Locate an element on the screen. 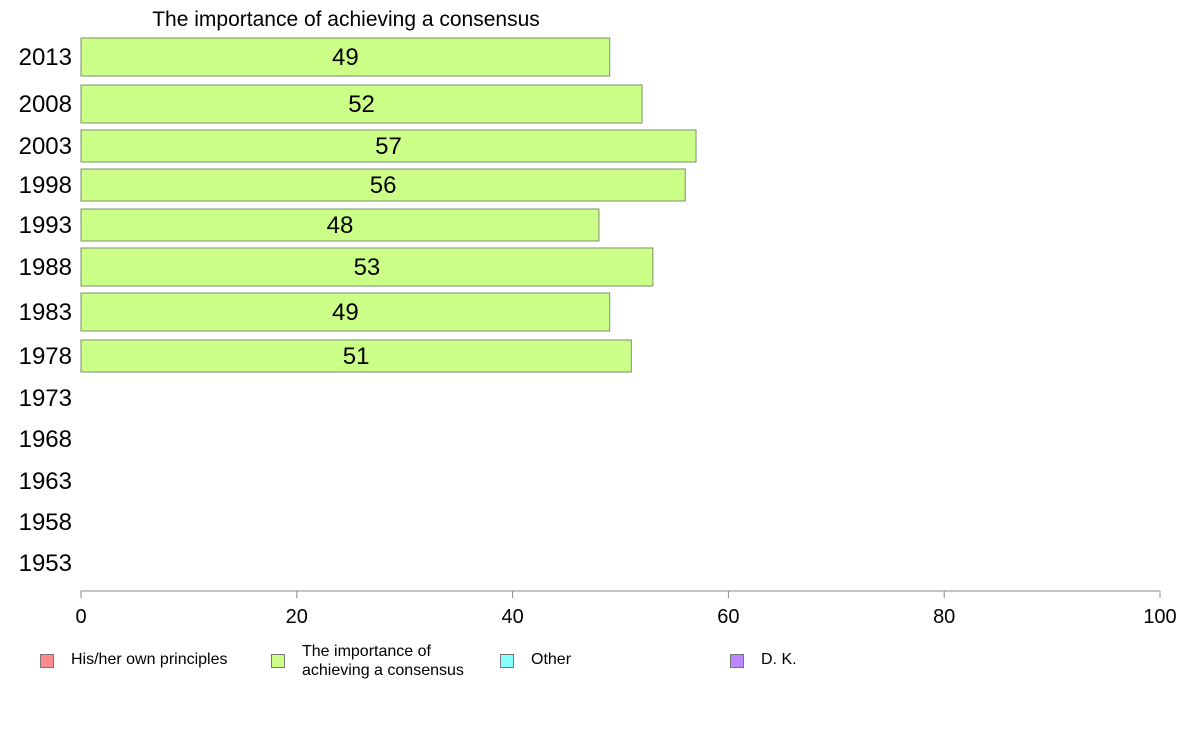 The width and height of the screenshot is (1188, 736). bar-value-label-1993: 48 is located at coordinates (340, 225).